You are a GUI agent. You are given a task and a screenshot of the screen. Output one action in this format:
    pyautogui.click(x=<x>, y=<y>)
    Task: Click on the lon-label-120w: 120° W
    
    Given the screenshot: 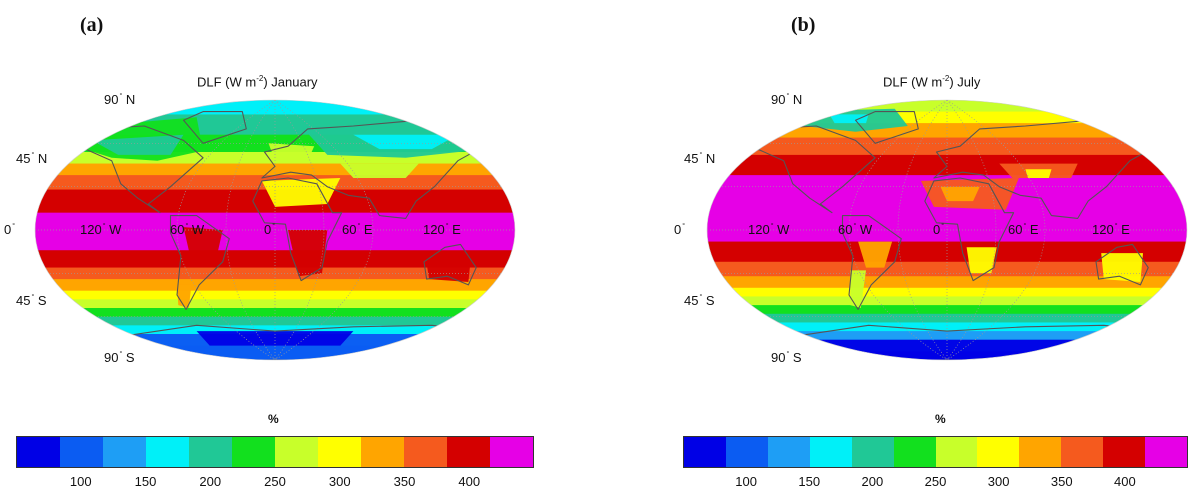 What is the action you would take?
    pyautogui.click(x=769, y=229)
    